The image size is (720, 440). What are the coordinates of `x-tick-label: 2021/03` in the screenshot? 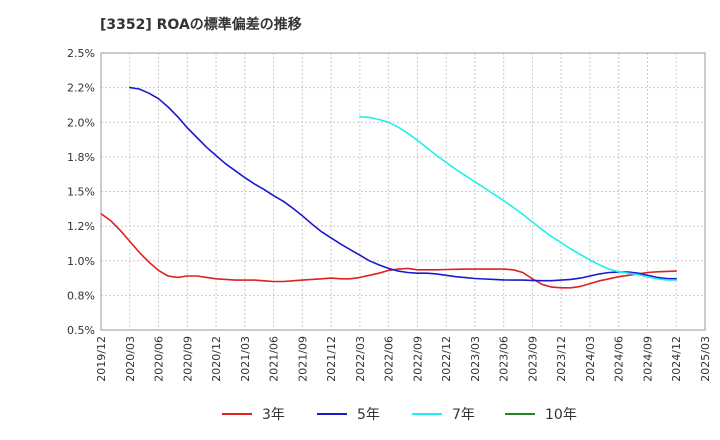 It's located at (245, 359).